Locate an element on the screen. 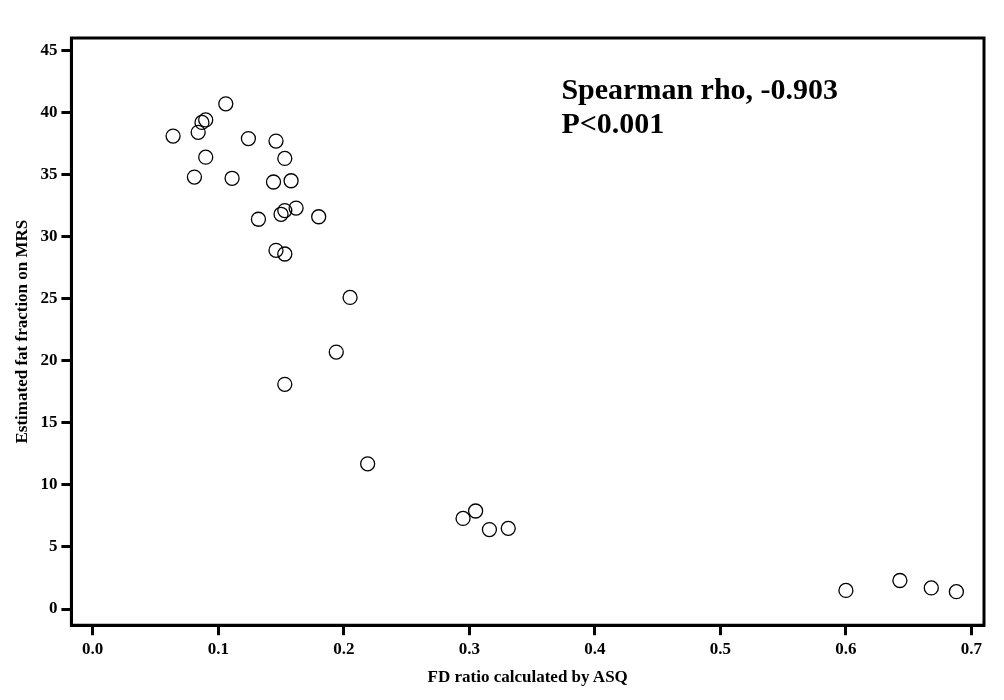  y-tick-label: 10 is located at coordinates (49, 484).